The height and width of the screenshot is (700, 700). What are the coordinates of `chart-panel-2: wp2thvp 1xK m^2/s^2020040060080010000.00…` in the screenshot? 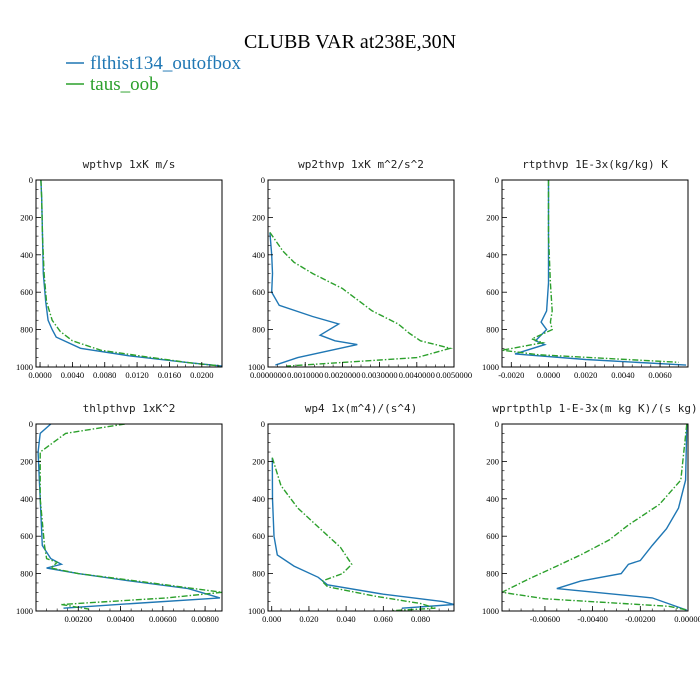 It's located at (360, 269).